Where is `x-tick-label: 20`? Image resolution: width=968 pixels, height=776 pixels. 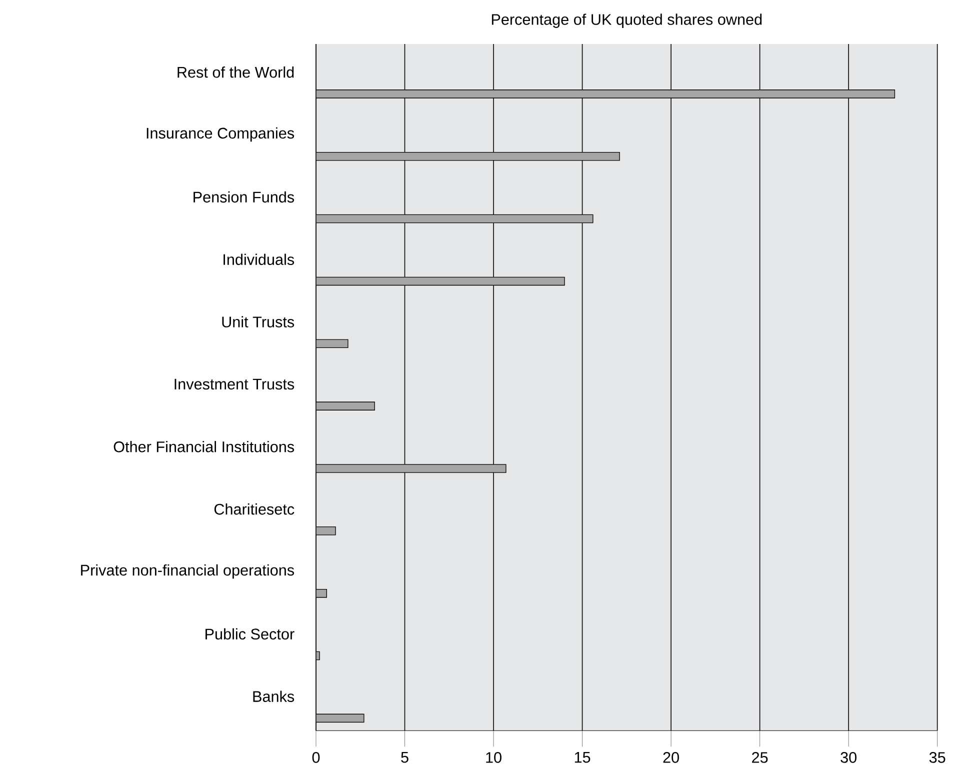 x-tick-label: 20 is located at coordinates (671, 757).